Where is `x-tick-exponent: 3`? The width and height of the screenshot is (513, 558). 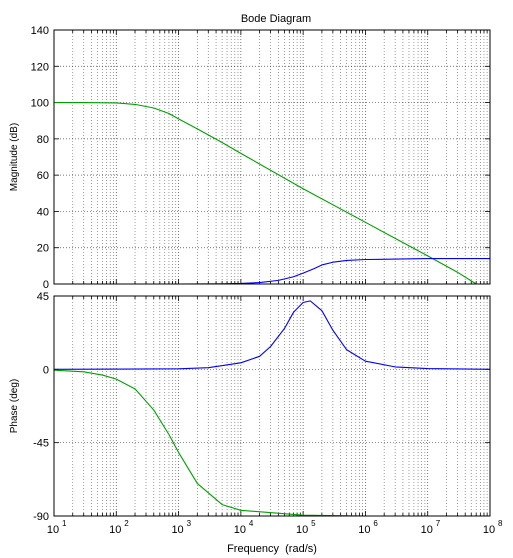 x-tick-exponent: 3 is located at coordinates (189, 523).